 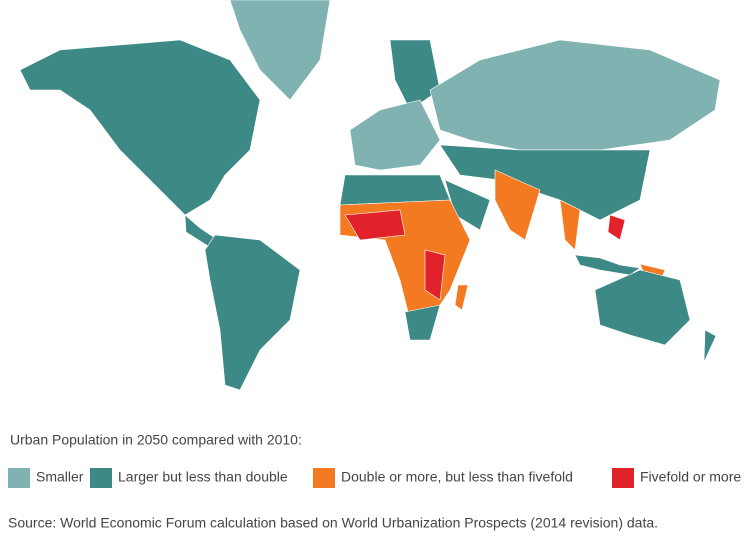 I want to click on legend-label: Double or more, but less than fivefold, so click(x=457, y=477).